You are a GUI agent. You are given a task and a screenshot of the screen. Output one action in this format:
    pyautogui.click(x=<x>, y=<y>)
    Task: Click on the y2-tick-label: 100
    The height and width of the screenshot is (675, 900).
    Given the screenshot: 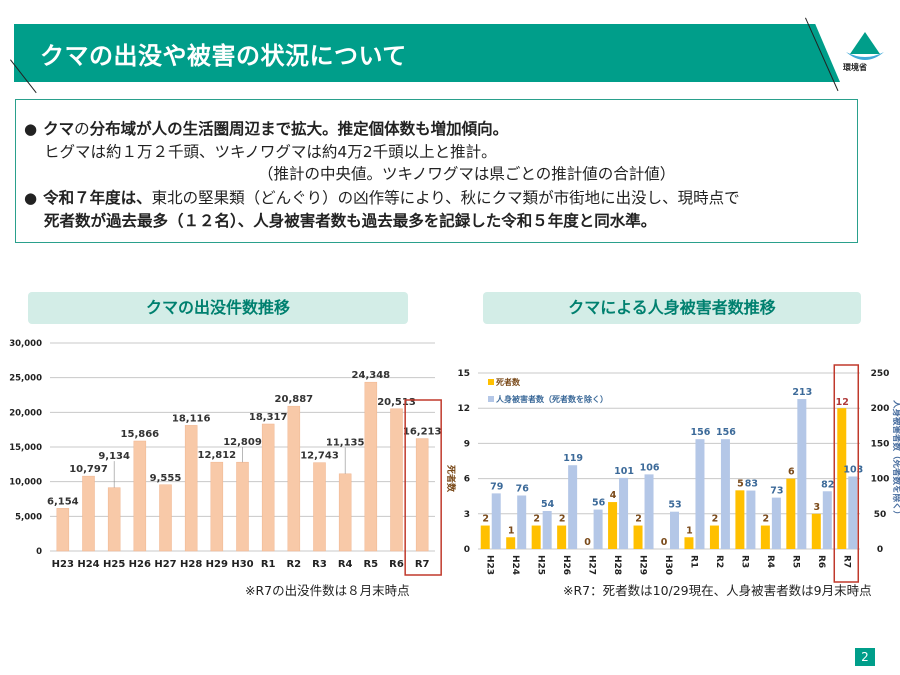 What is the action you would take?
    pyautogui.click(x=880, y=480)
    